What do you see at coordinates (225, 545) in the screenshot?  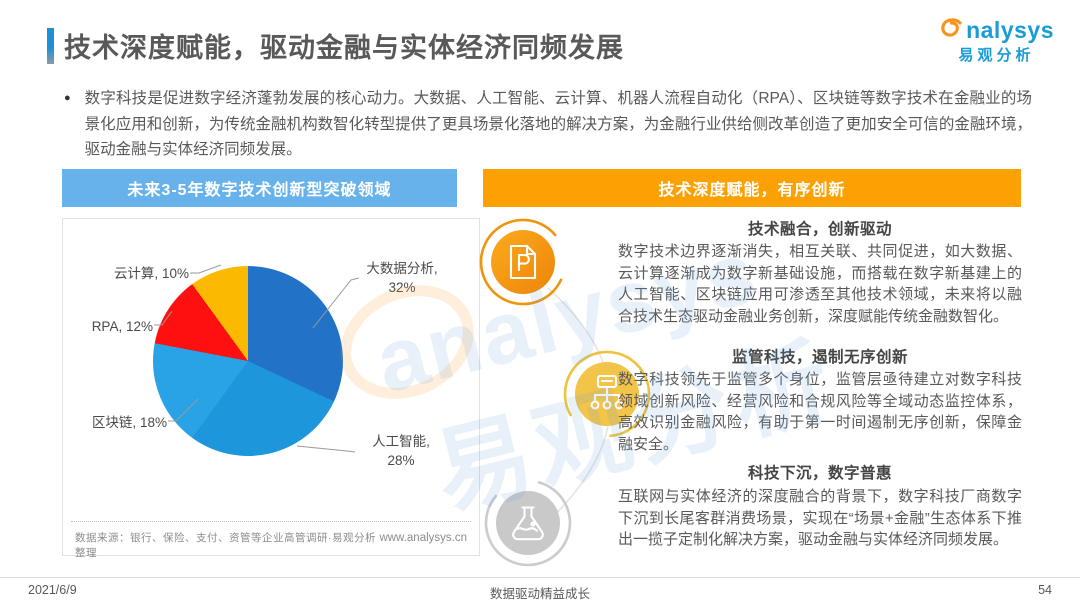 I see `data-source-note: 数据来源：银行、保险、支付、资管等企业高管调研·易观分析整理` at bounding box center [225, 545].